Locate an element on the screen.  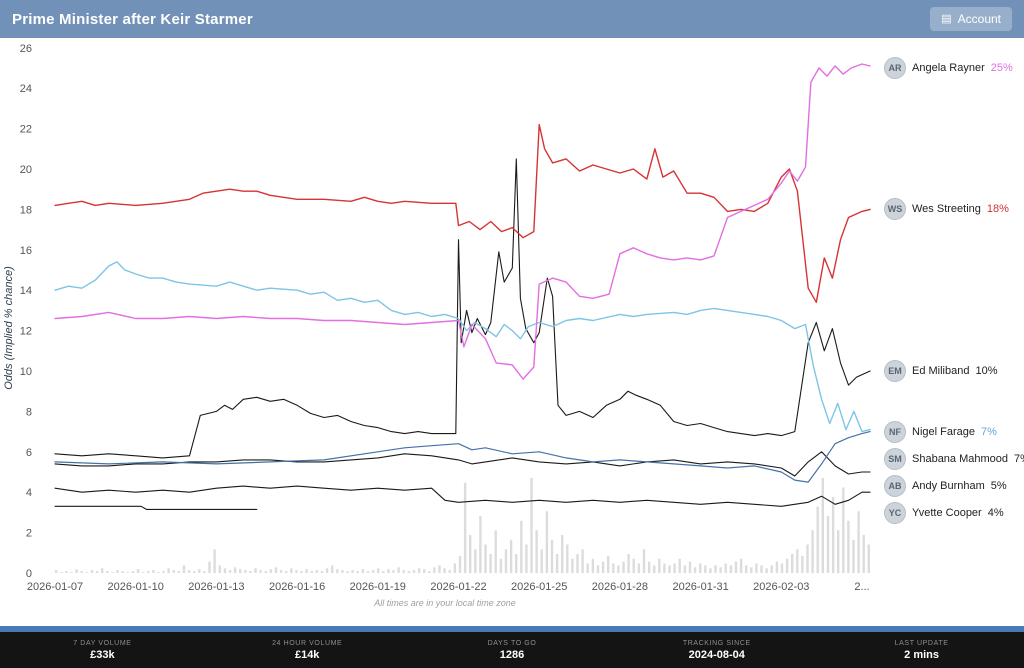
y-tick-label: 12 is located at coordinates (26, 332).